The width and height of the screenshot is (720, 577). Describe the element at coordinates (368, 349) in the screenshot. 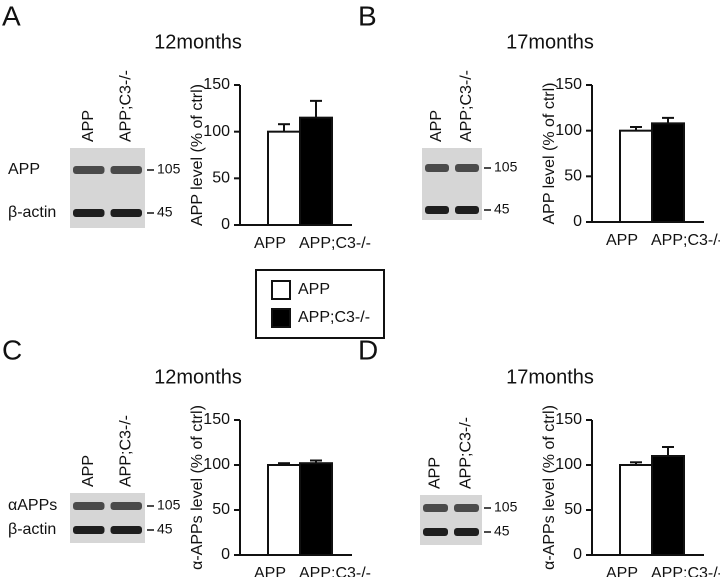

I see `panel-letter: D` at that location.